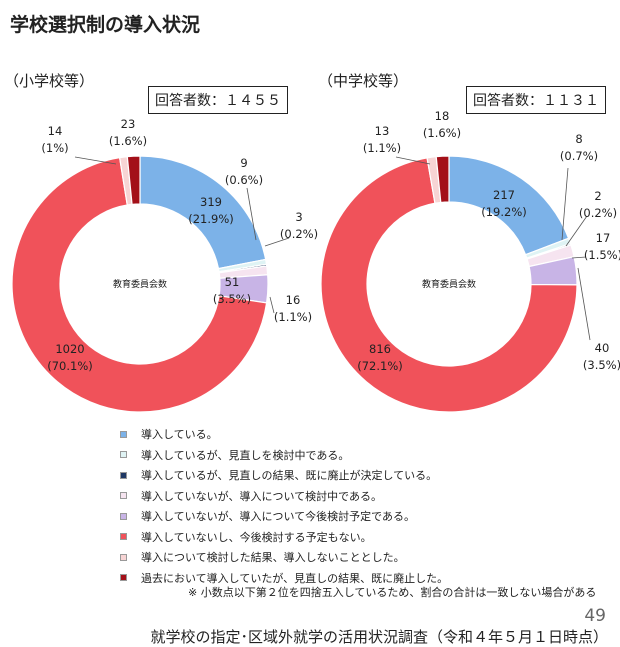 Image resolution: width=620 pixels, height=647 pixels. Describe the element at coordinates (218, 100) in the screenshot. I see `respondents-box-elementary: 回答者数：１４５５` at that location.